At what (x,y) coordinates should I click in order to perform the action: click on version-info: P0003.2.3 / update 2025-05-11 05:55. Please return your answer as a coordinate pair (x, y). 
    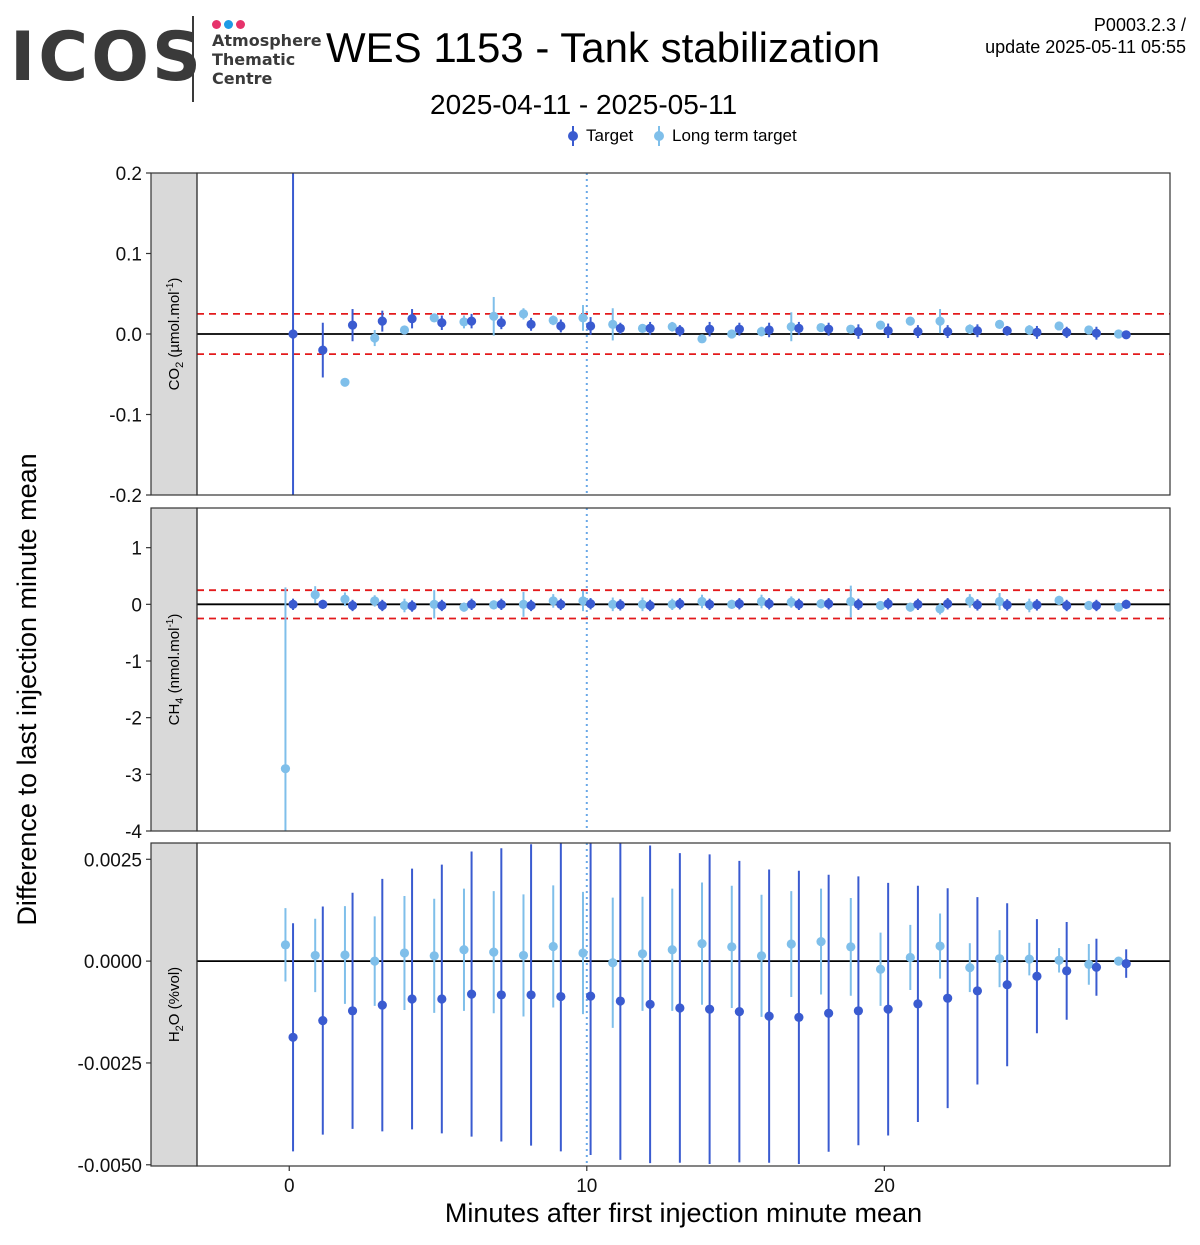
    Looking at the image, I should click on (1085, 36).